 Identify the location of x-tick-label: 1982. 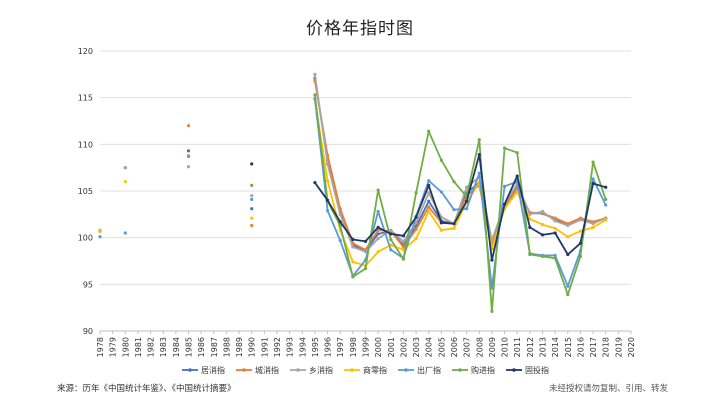
(151, 347).